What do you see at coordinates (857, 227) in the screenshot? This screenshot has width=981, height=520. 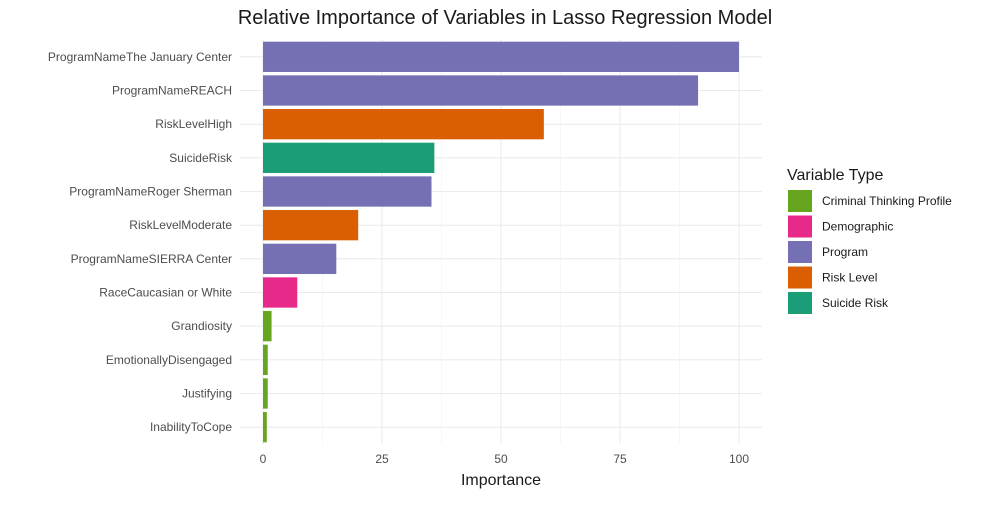 I see `legend-label-demographic: Demographic` at bounding box center [857, 227].